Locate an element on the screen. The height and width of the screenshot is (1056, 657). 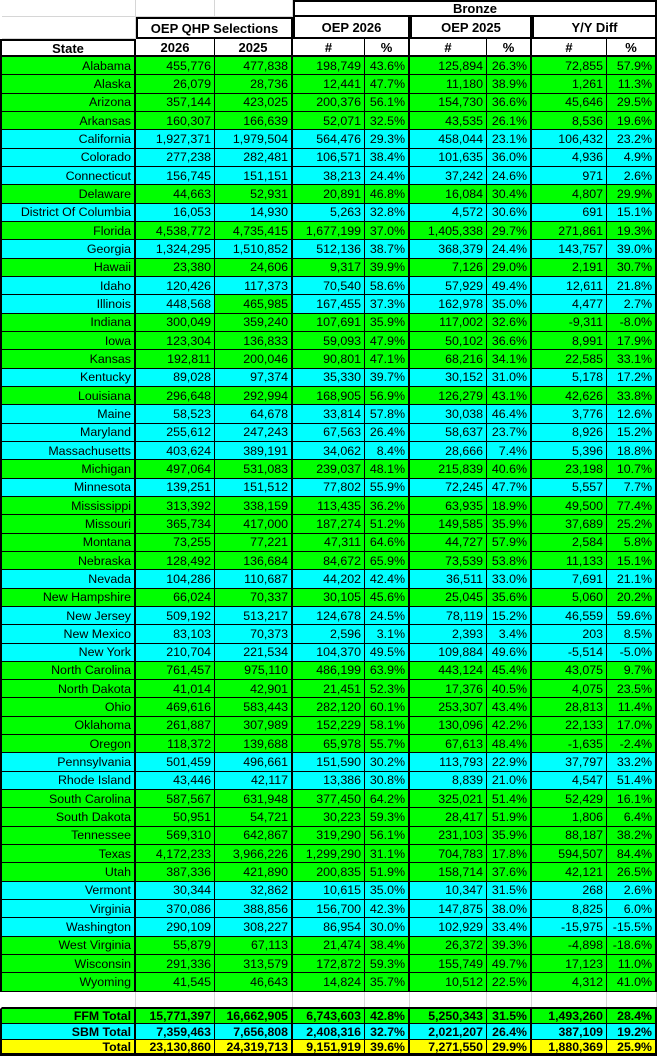
cell-bronze-2025-count: 117,002 is located at coordinates (448, 322).